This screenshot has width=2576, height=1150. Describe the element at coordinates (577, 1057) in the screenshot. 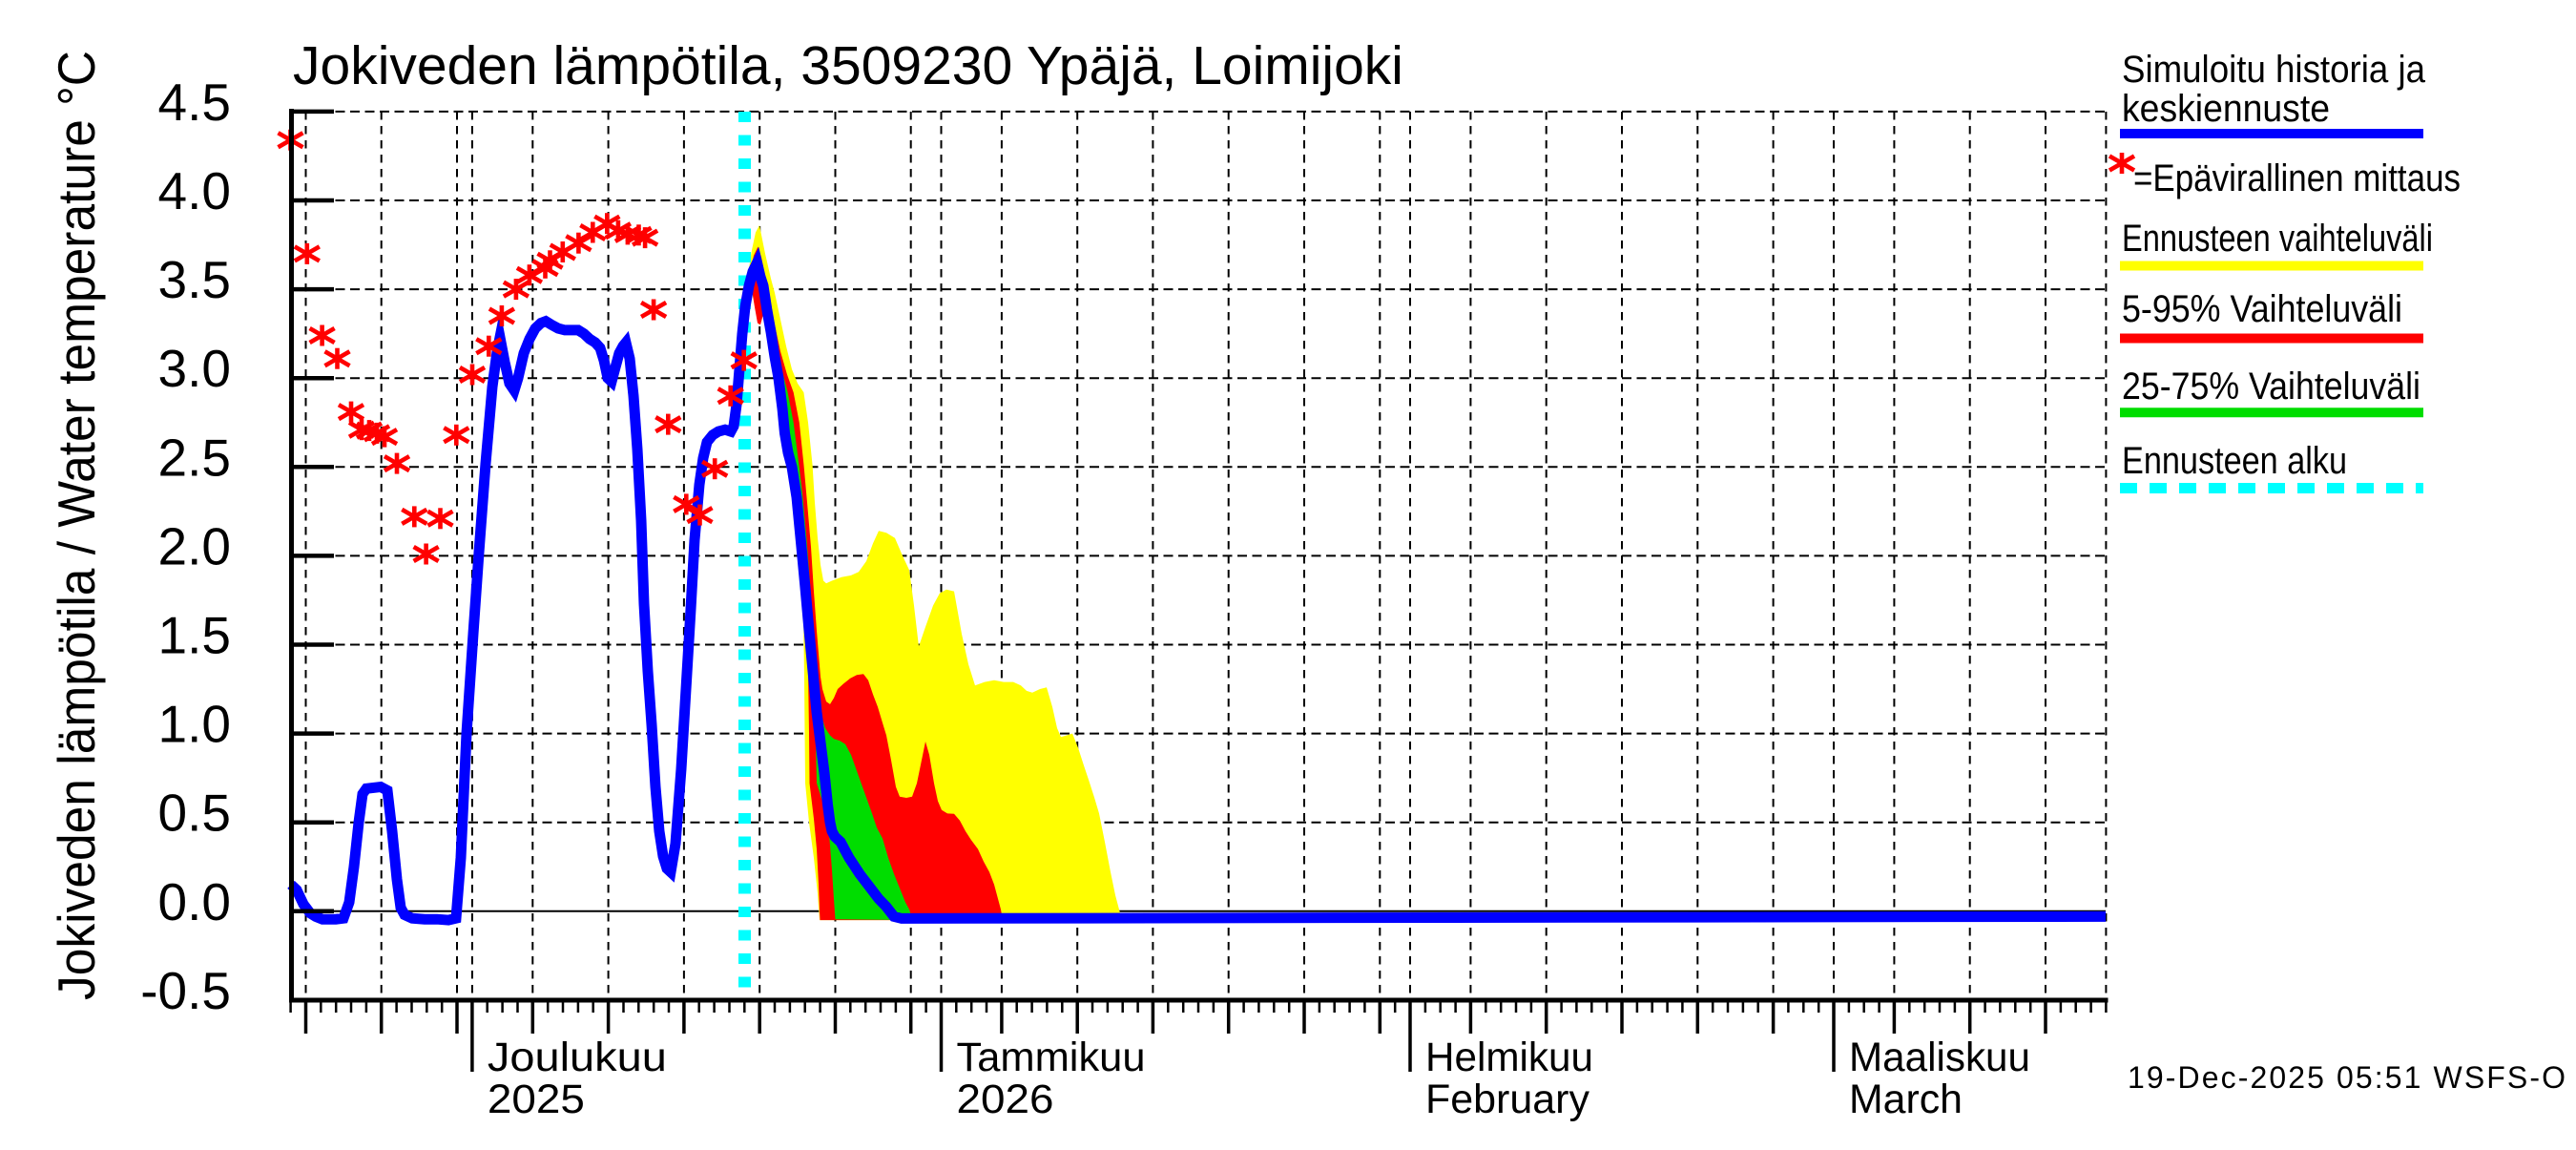

I see `svg-text: Joulukuu` at that location.